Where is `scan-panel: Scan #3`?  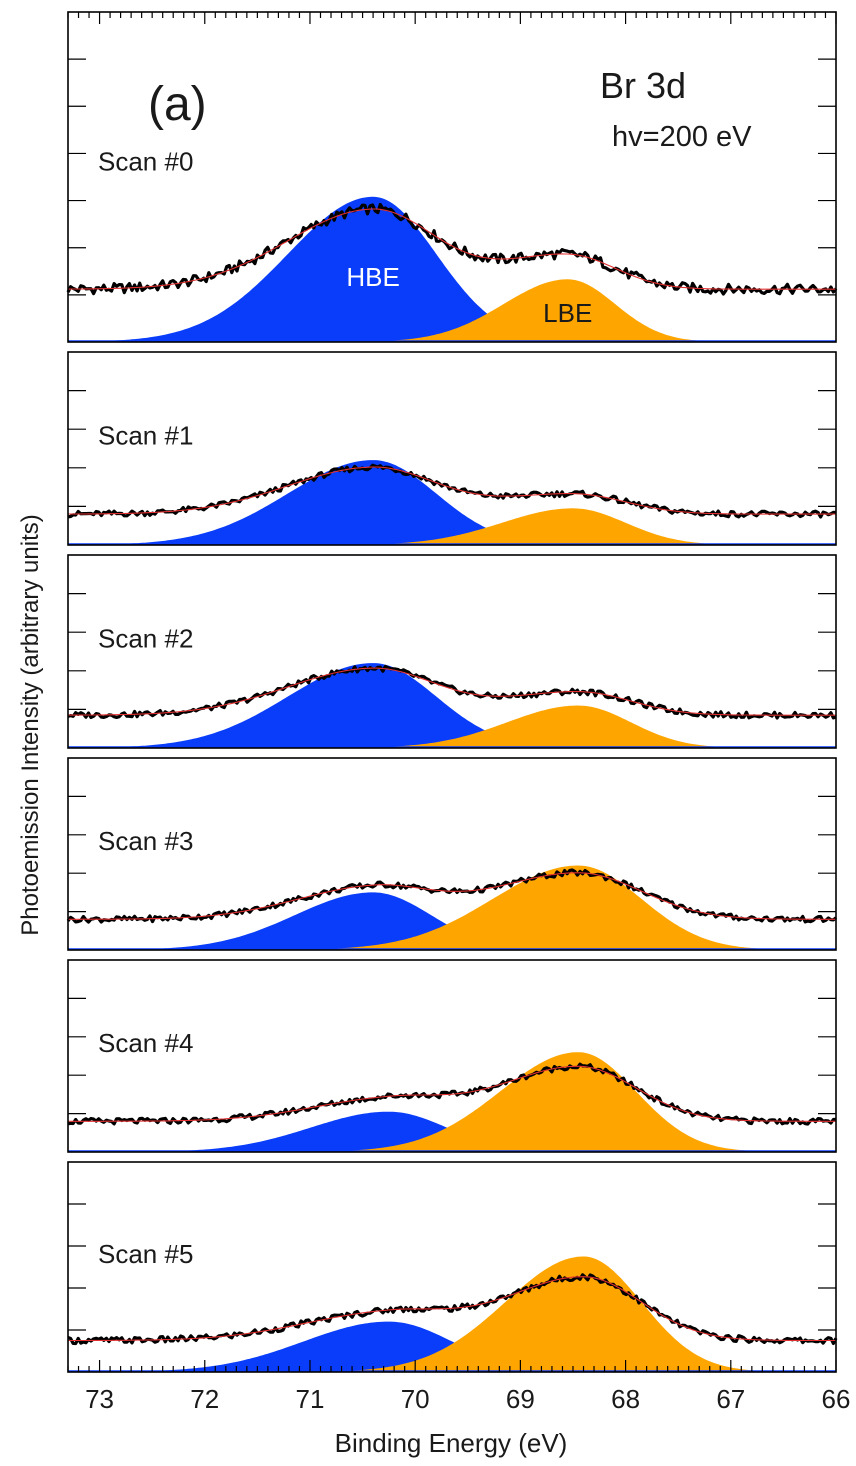
scan-panel: Scan #3 is located at coordinates (452, 854).